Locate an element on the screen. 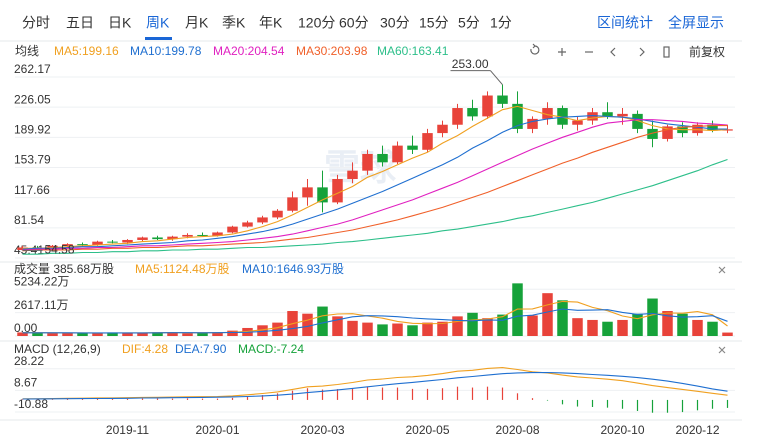 Image resolution: width=760 pixels, height=447 pixels. active-tab-underline is located at coordinates (158, 38).